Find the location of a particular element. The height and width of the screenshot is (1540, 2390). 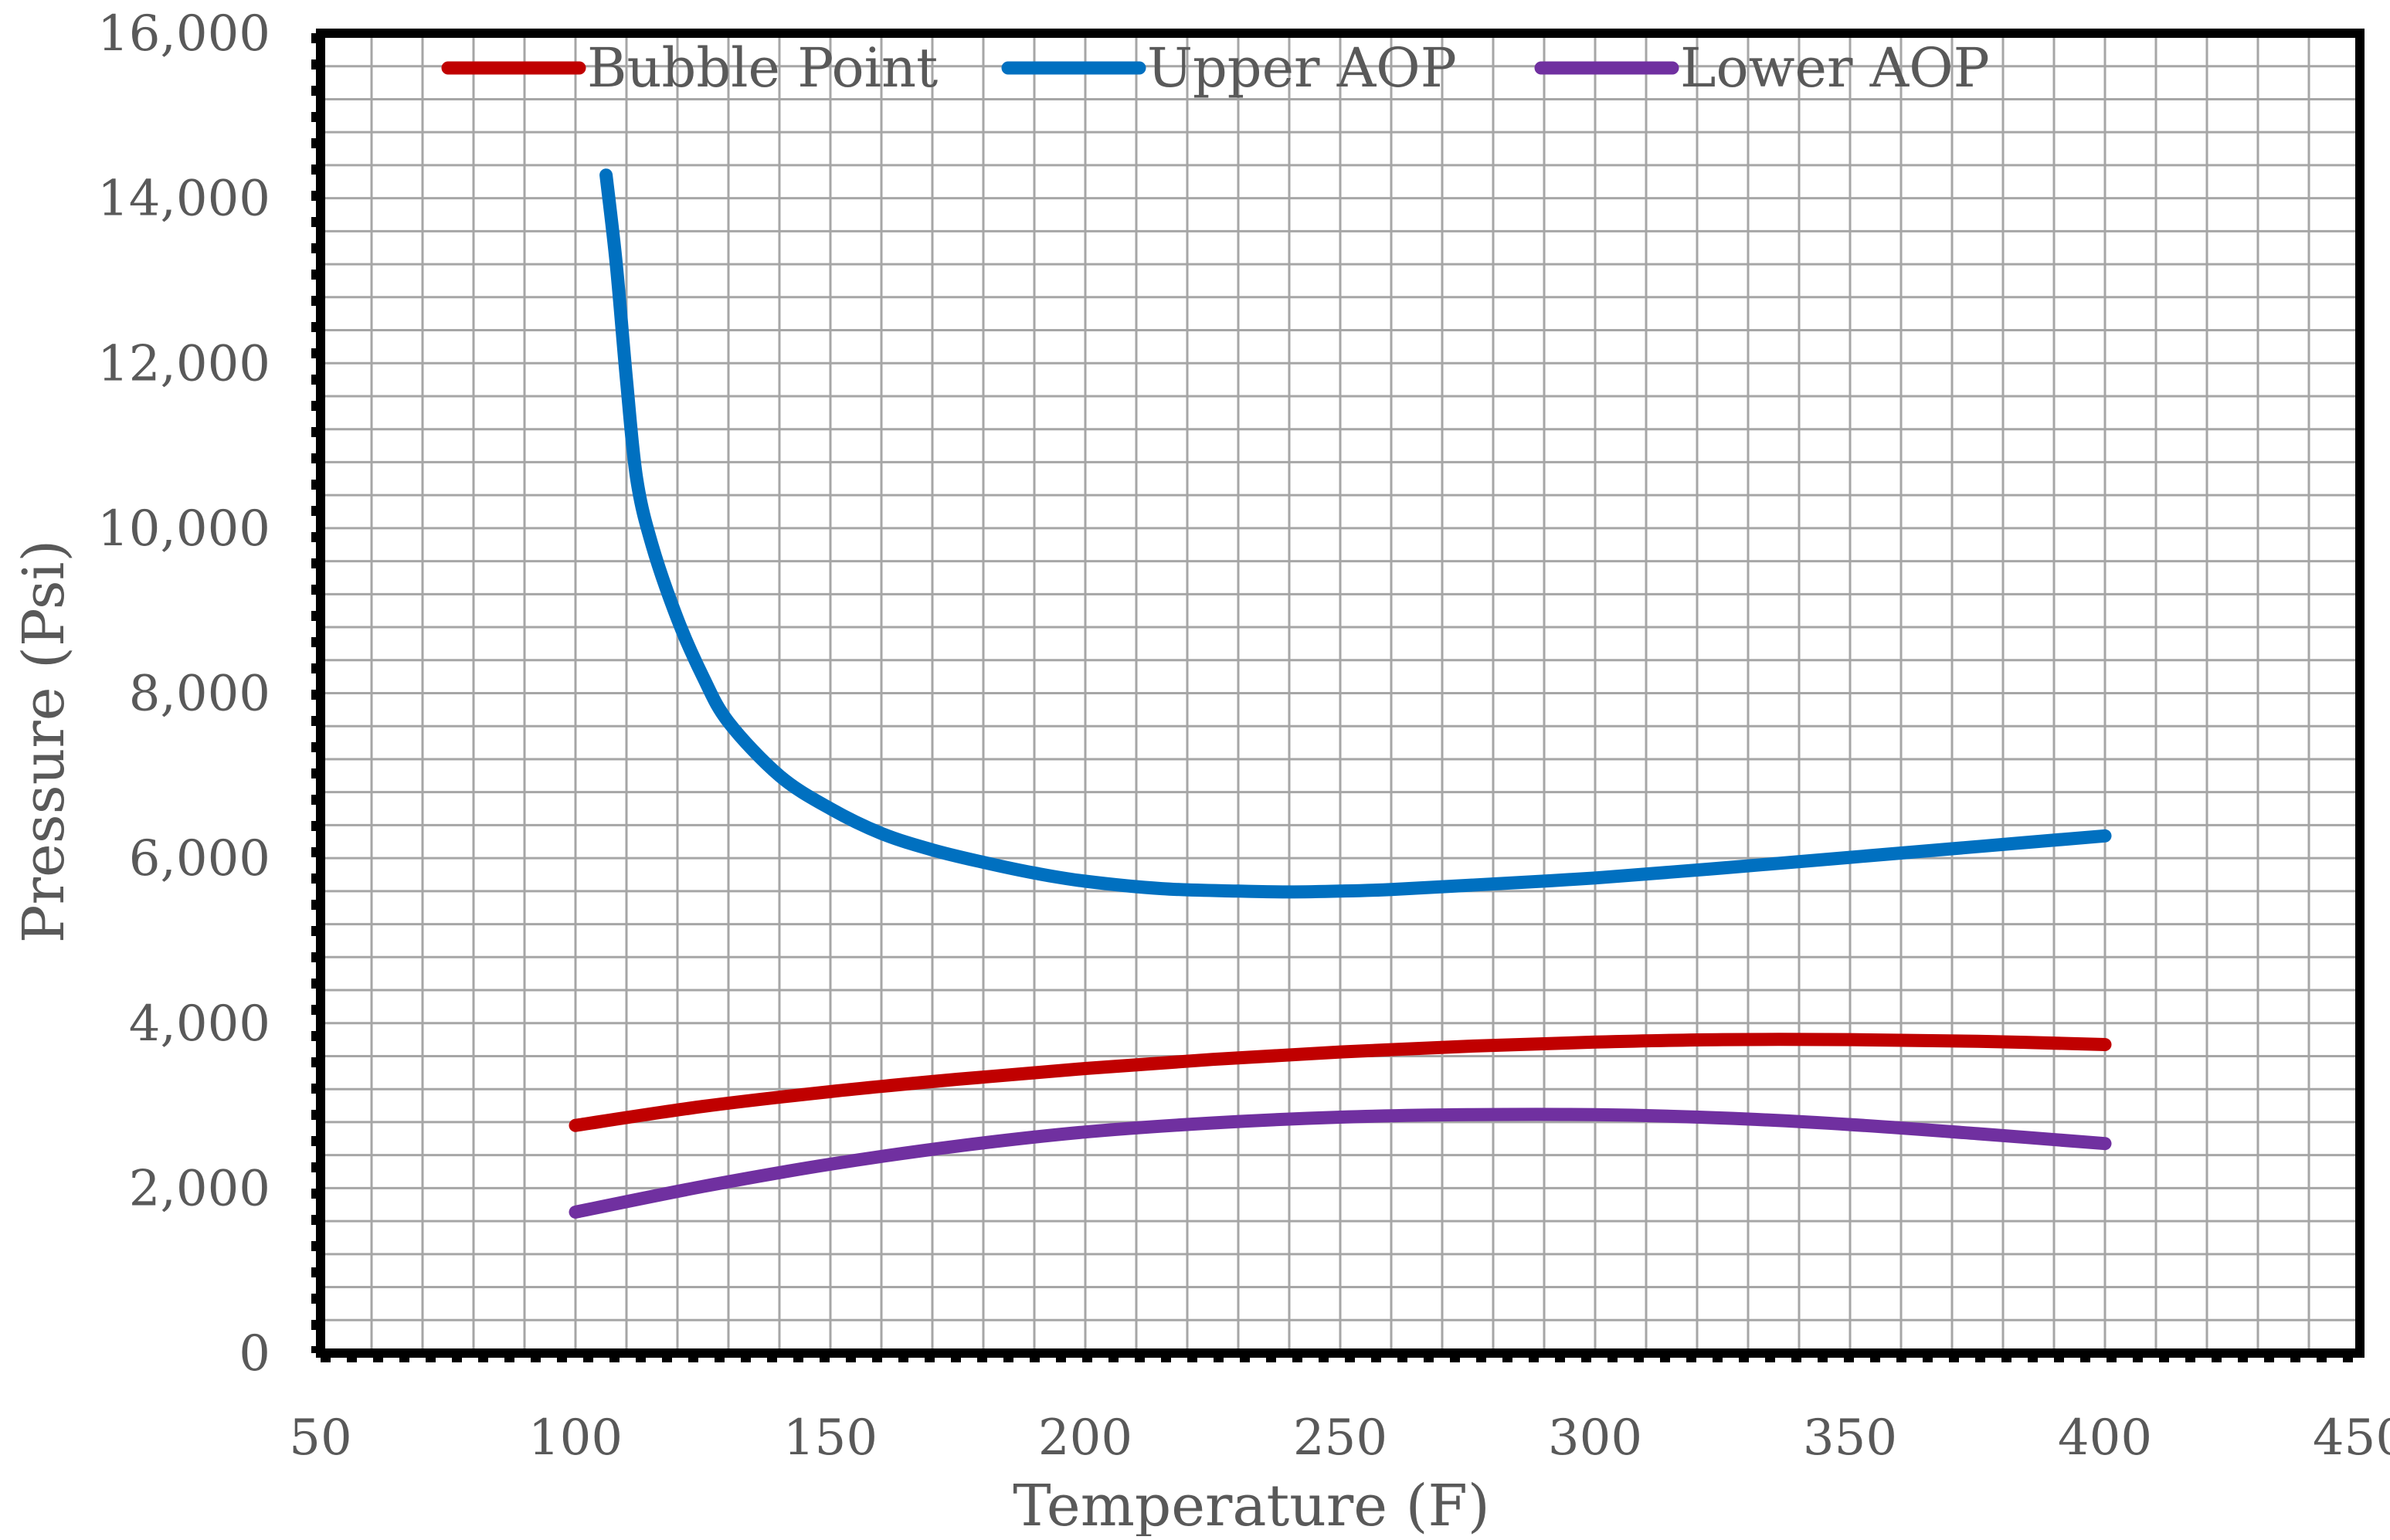

y-tick-label: 16,000 is located at coordinates (183, 34).